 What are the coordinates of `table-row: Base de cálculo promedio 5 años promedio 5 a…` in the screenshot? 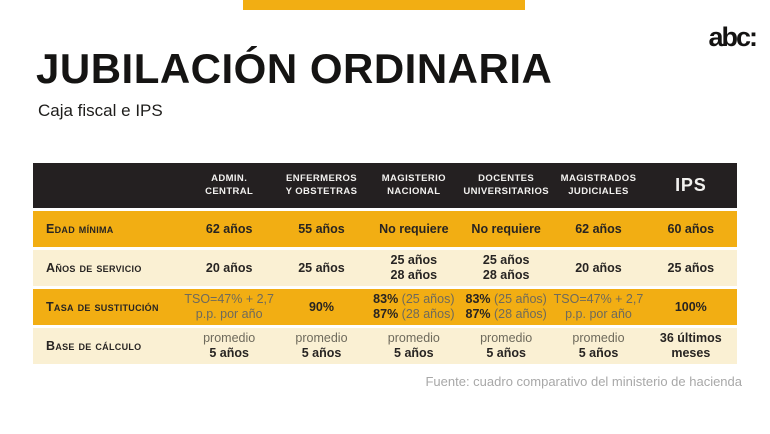 It's located at (385, 346).